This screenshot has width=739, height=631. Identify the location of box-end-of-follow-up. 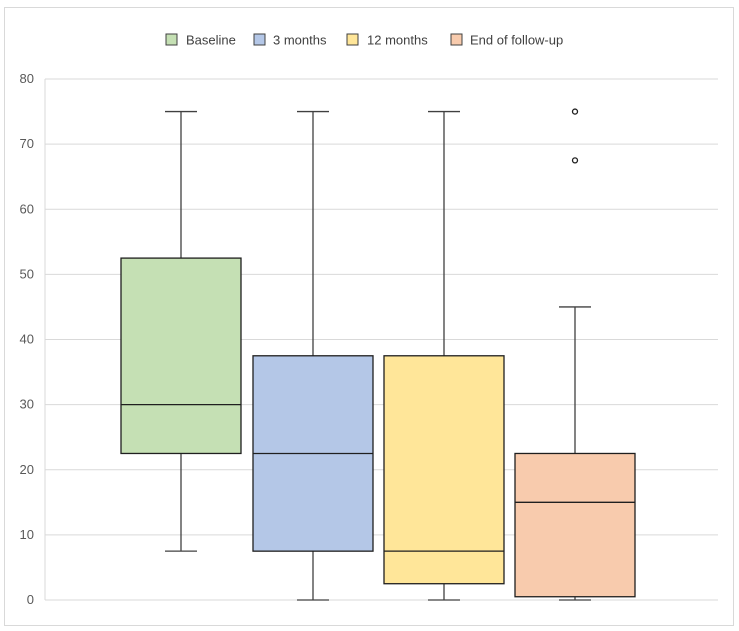
(575, 525).